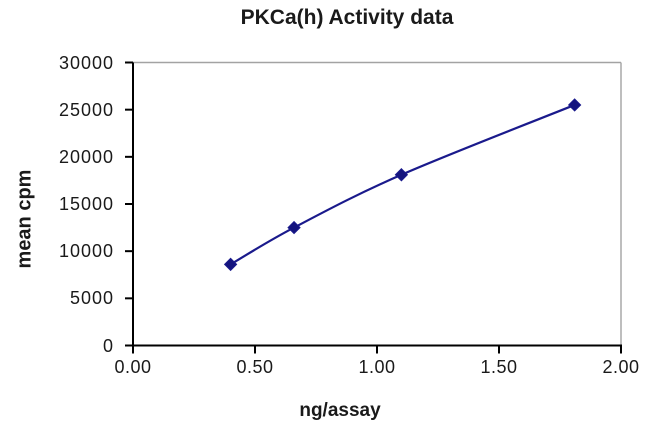  I want to click on x-tick-label: 1.50, so click(499, 367).